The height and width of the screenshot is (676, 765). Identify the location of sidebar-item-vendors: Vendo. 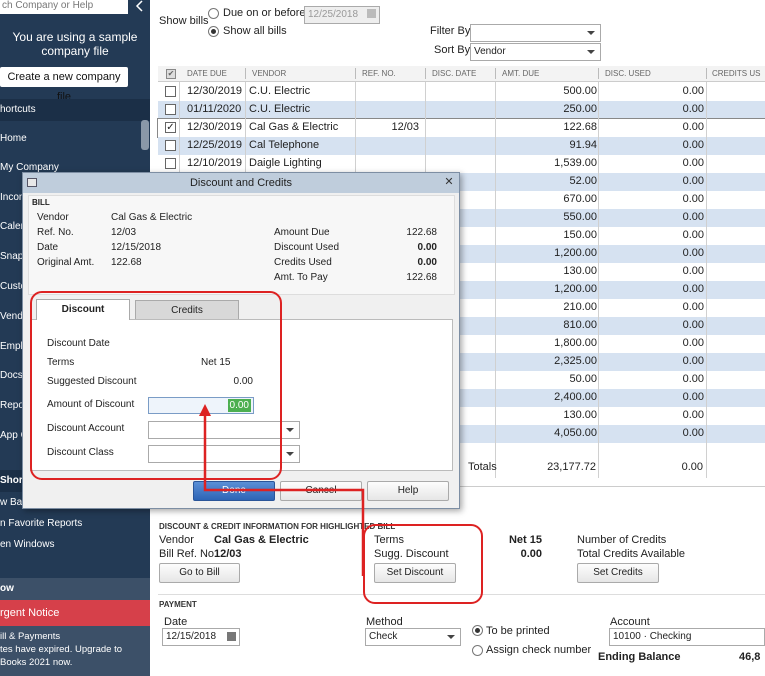
(14, 316).